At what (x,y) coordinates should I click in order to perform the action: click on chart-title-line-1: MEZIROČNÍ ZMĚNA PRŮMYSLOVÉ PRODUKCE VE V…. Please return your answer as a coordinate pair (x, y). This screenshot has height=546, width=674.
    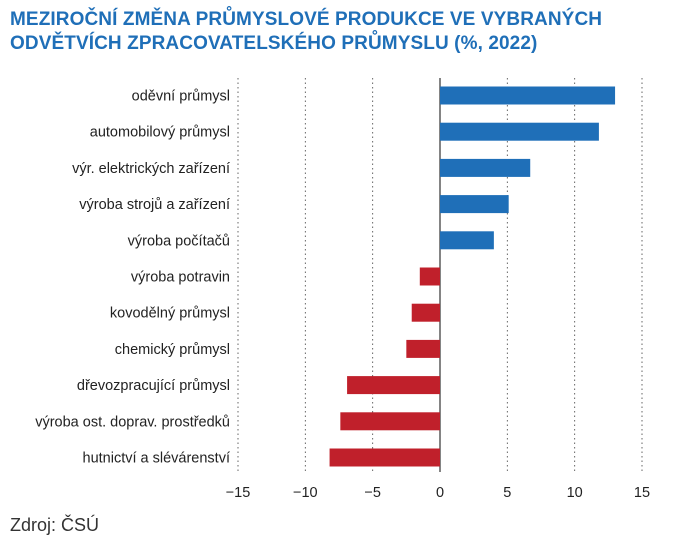
    Looking at the image, I should click on (306, 19).